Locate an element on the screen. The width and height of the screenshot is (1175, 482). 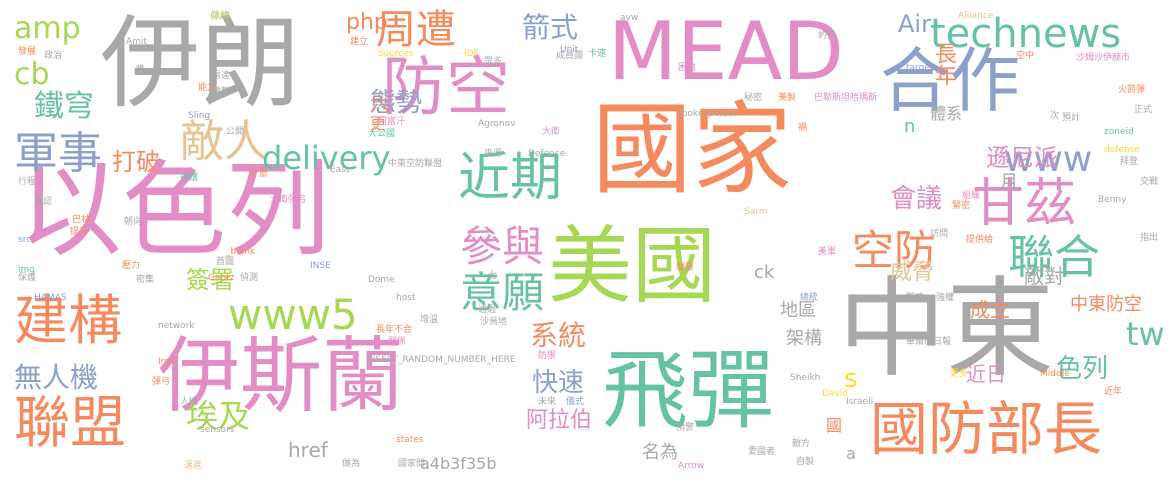
word: 名為 is located at coordinates (660, 452).